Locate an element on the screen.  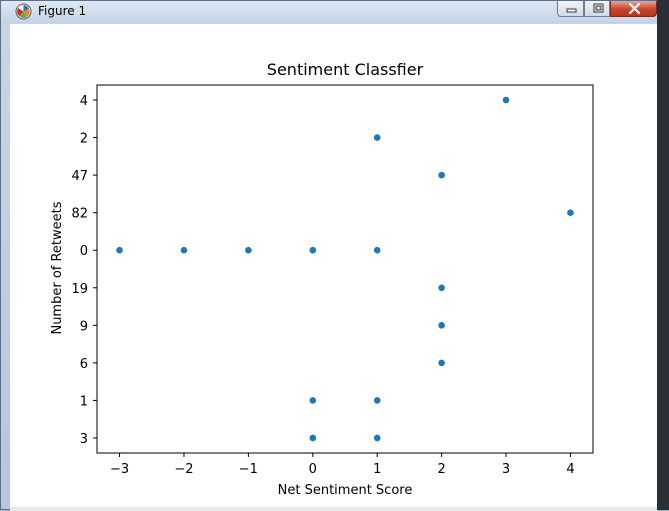
close-button is located at coordinates (633, 9).